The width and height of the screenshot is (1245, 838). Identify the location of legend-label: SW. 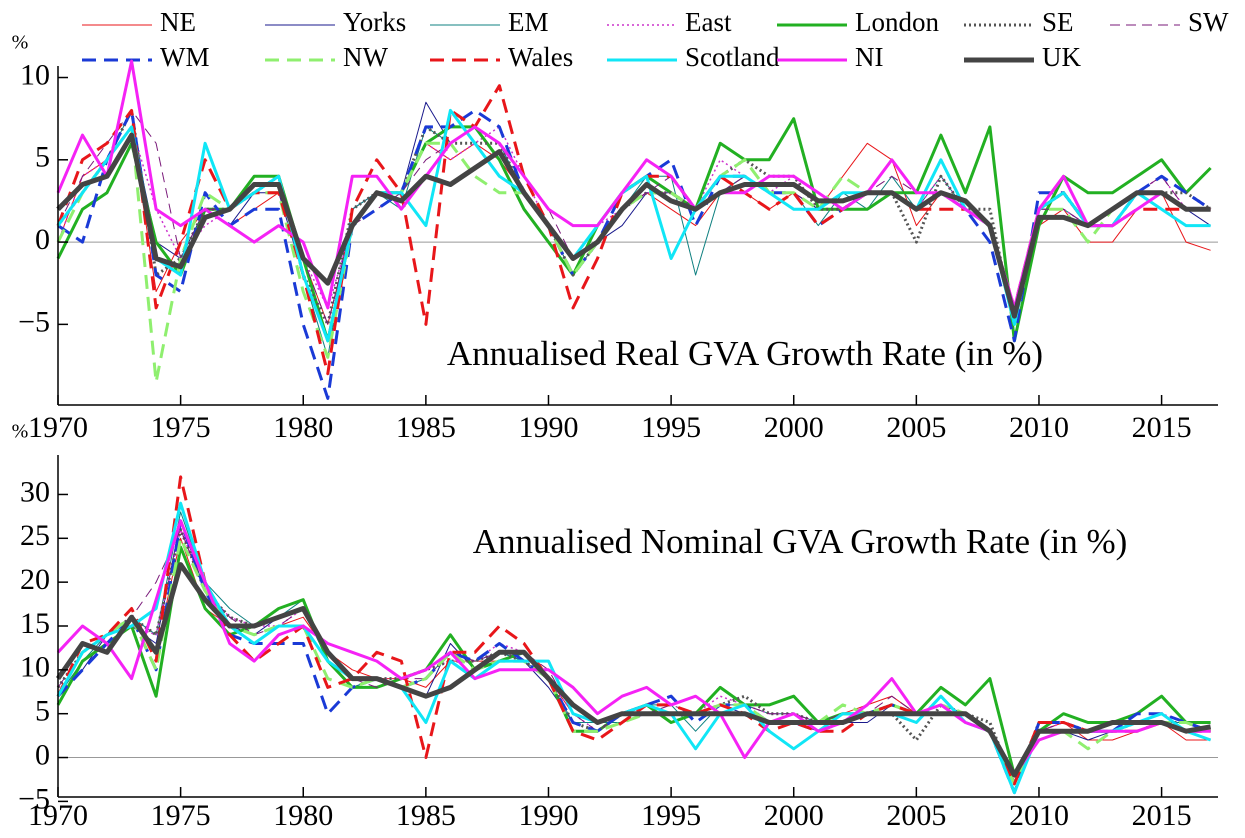
(1208, 22).